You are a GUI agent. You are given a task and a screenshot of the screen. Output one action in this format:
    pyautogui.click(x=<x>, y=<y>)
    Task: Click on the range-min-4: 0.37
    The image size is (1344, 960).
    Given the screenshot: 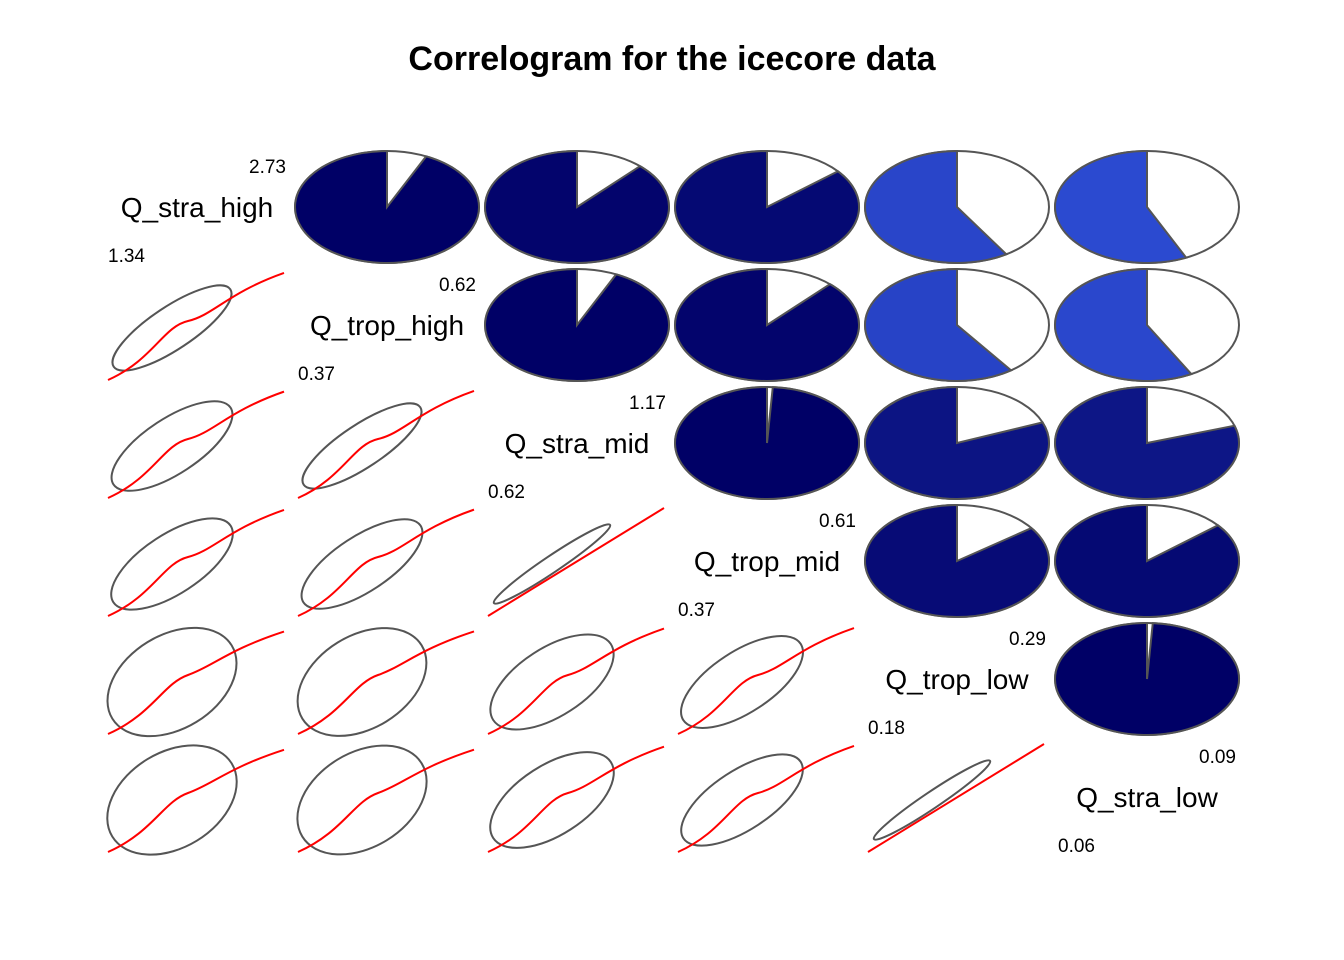 What is the action you would take?
    pyautogui.click(x=696, y=610)
    